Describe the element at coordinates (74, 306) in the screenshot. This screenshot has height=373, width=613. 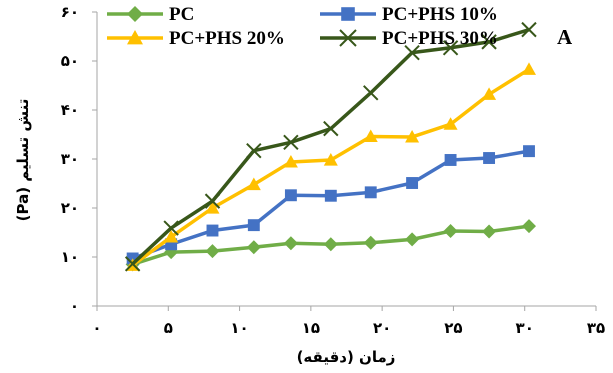
I see `y-tick-label: ۰` at that location.